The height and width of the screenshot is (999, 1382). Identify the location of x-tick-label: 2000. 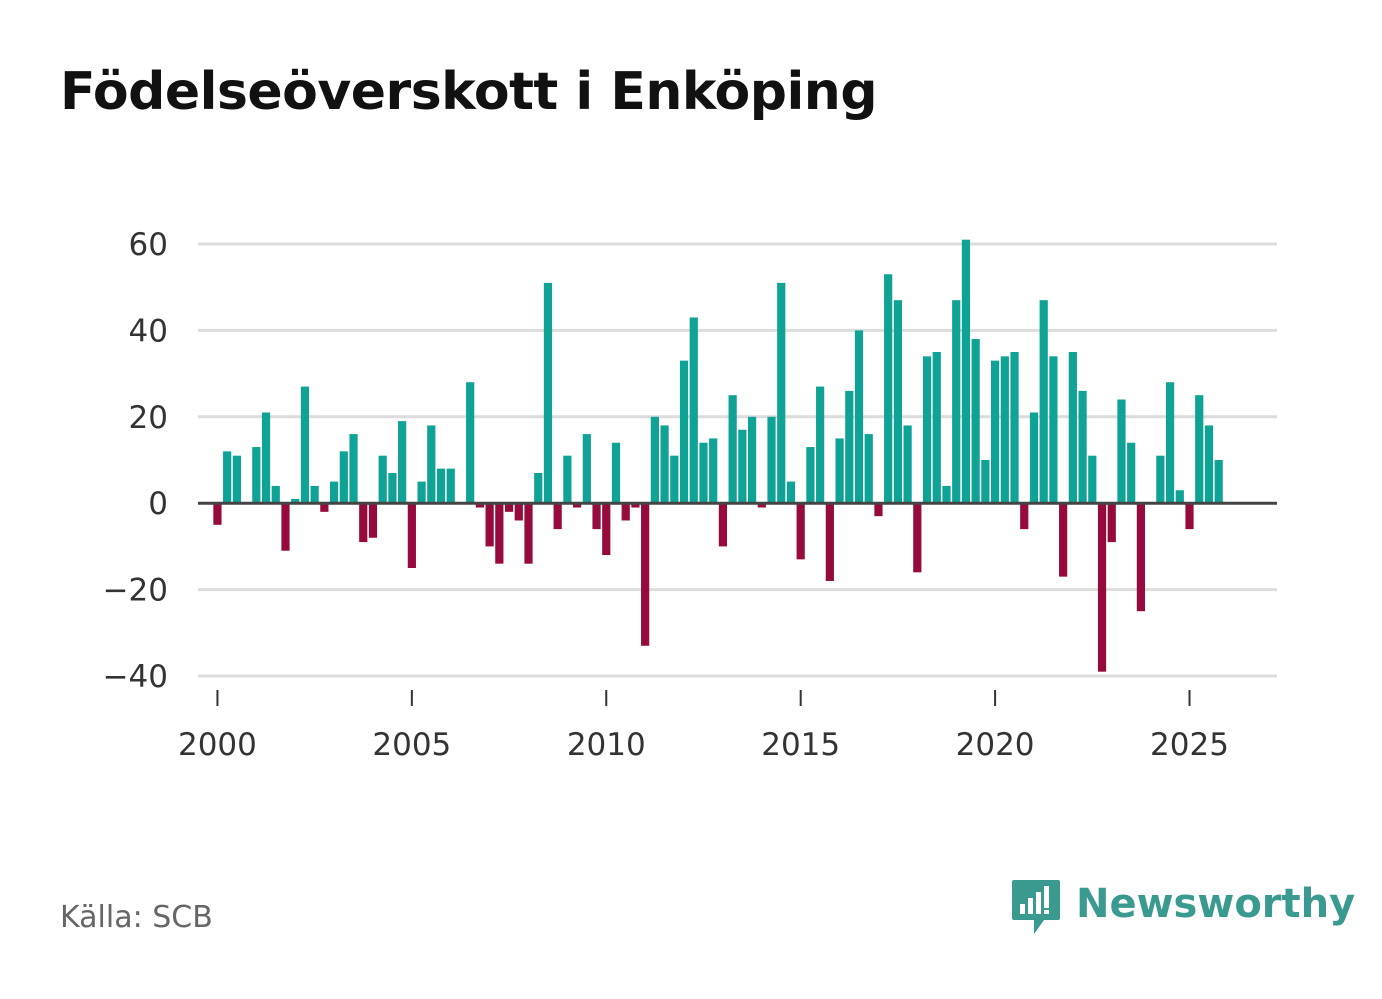
(217, 745).